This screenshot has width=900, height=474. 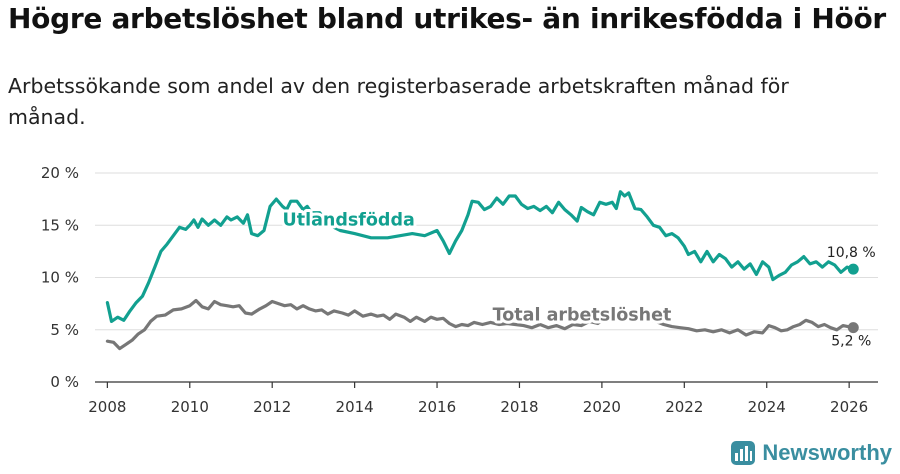 What do you see at coordinates (851, 253) in the screenshot?
I see `end-value-label: 10,8 %` at bounding box center [851, 253].